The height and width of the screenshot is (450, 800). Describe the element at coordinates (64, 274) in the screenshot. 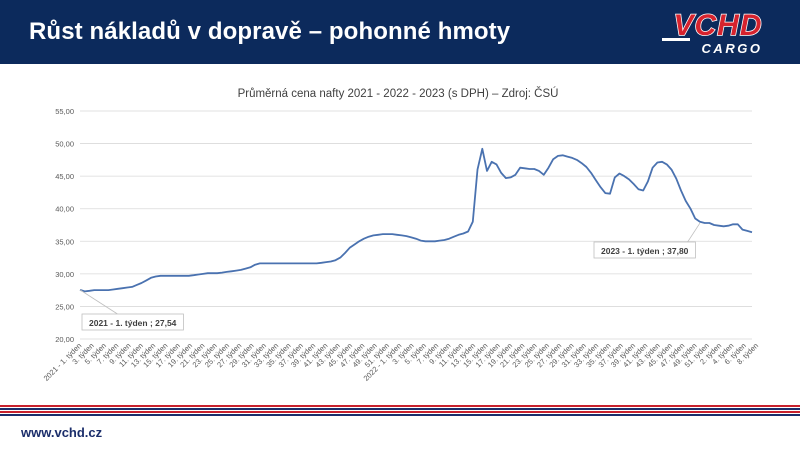

I see `y-tick-label: 30,00` at that location.